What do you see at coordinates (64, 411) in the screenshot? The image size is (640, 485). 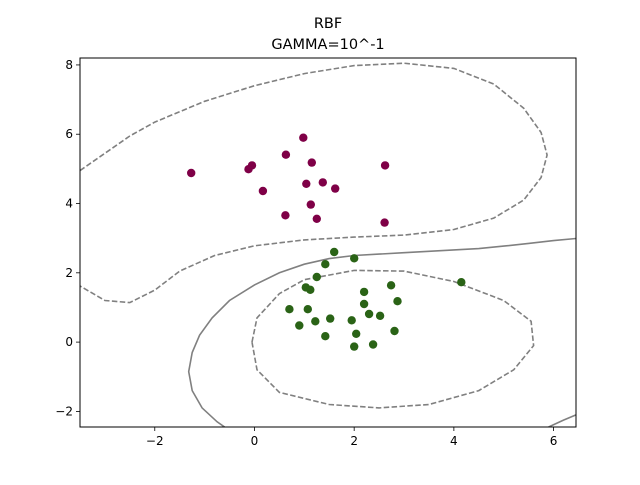 I see `y-tick-label: −2` at bounding box center [64, 411].